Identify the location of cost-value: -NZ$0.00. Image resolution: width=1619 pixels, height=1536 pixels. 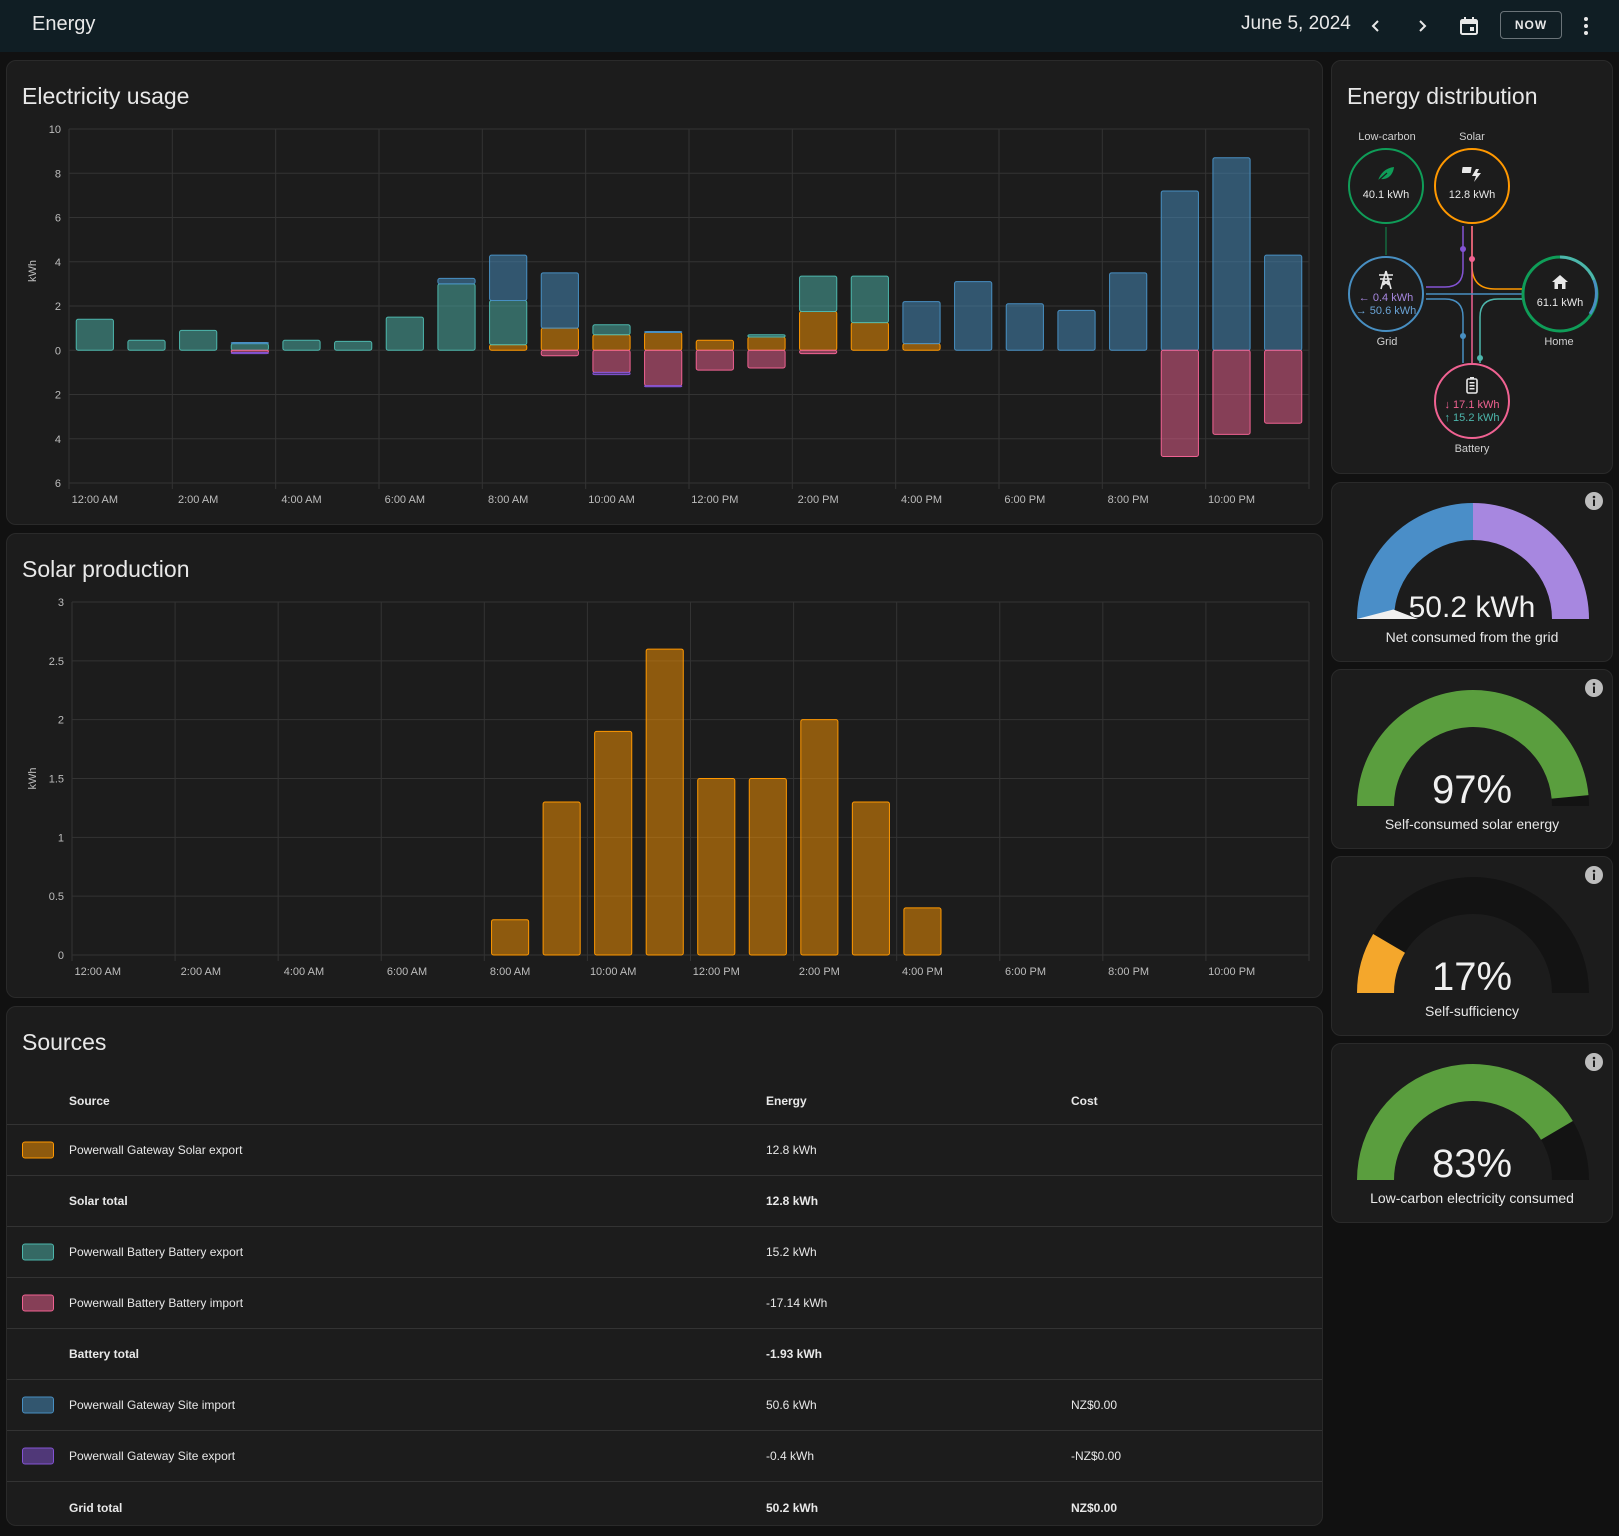
(1096, 1456).